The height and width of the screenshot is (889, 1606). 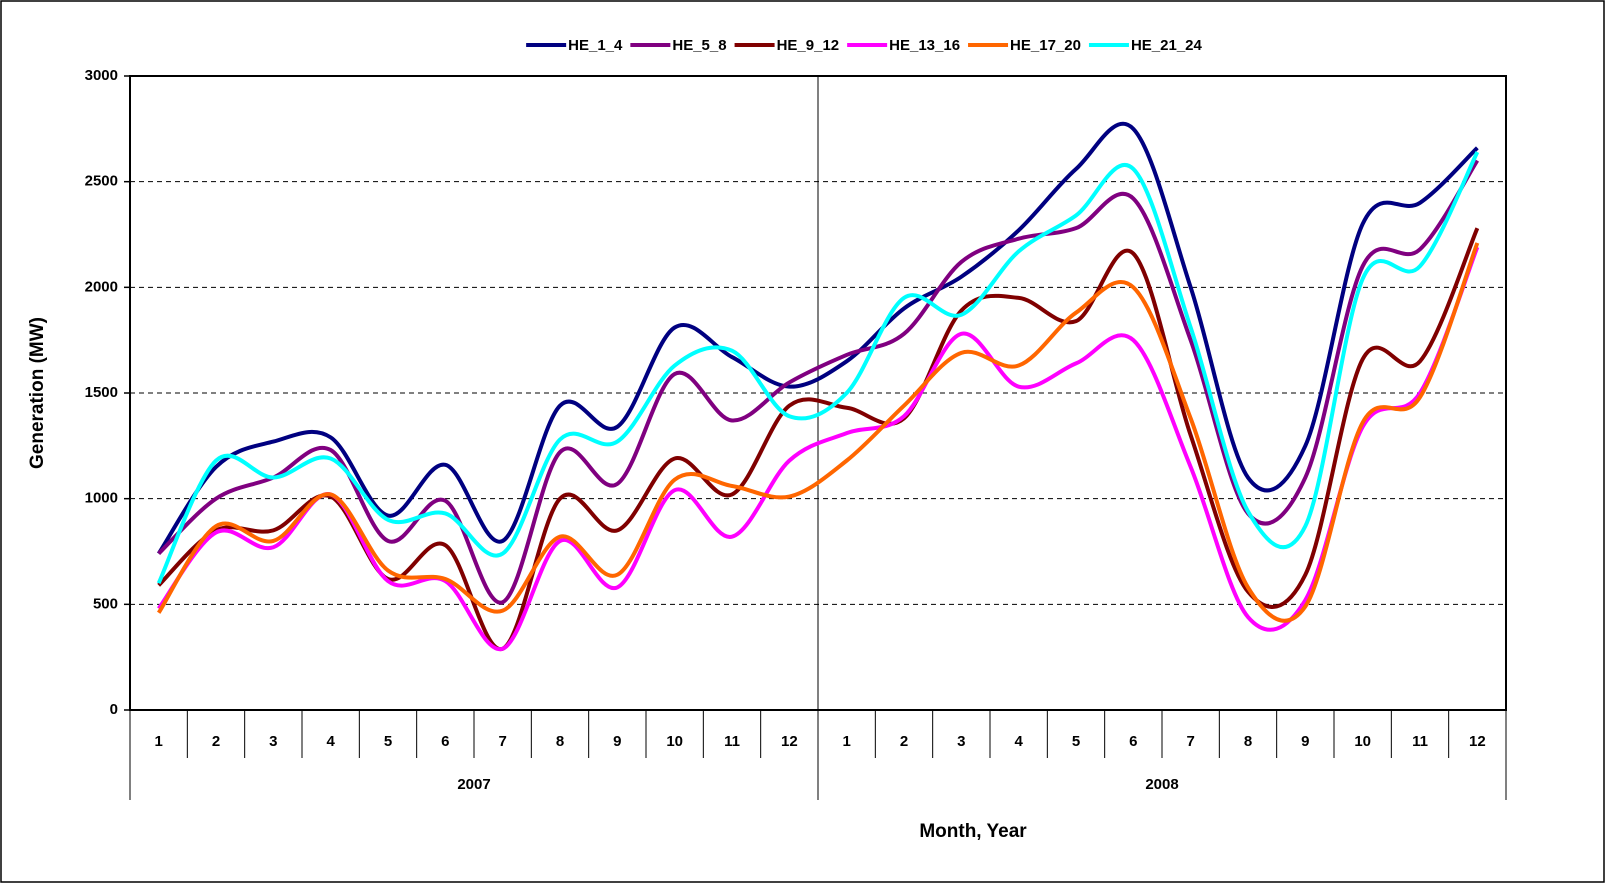 I want to click on legend-label: HE_21_24, so click(x=1167, y=45).